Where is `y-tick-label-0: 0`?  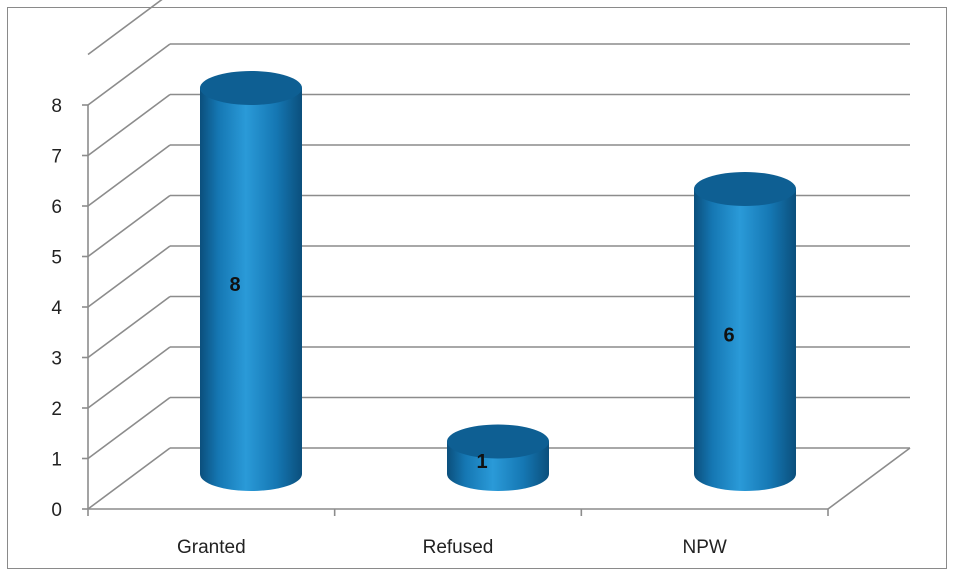 y-tick-label-0: 0 is located at coordinates (56, 510).